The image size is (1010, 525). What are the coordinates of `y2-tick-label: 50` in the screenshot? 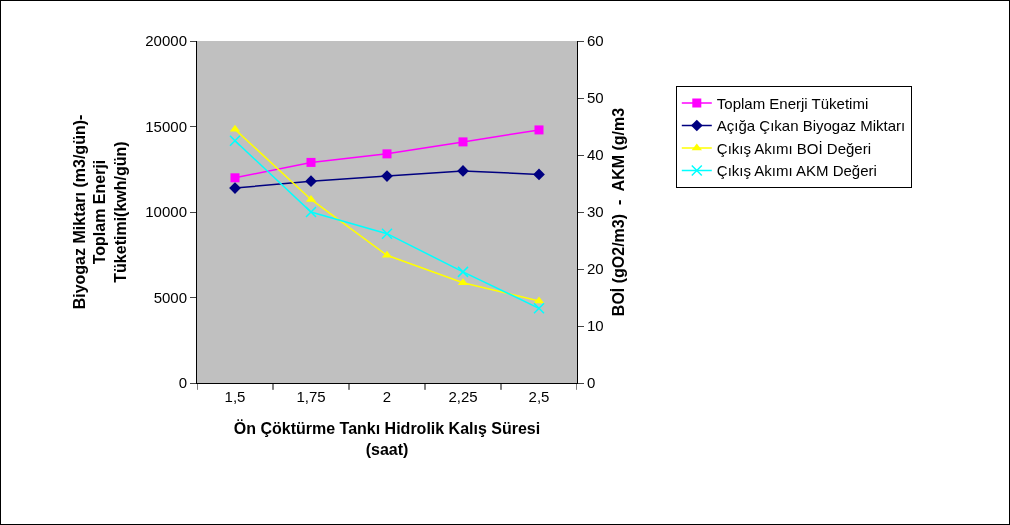 It's located at (595, 98).